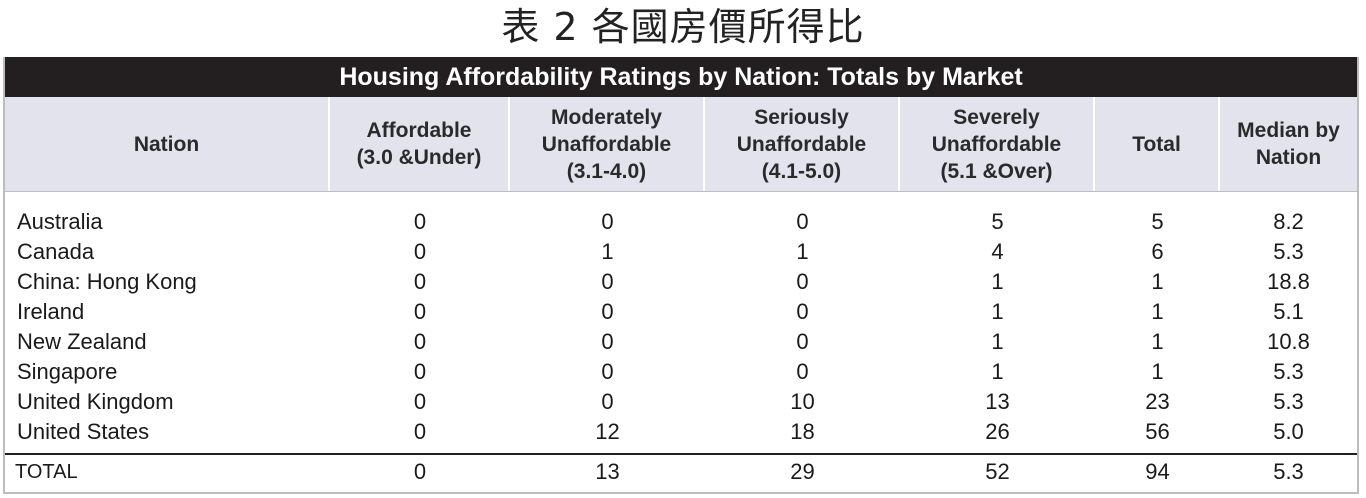 This screenshot has height=498, width=1366. What do you see at coordinates (1288, 311) in the screenshot?
I see `value-cell: 5.1` at bounding box center [1288, 311].